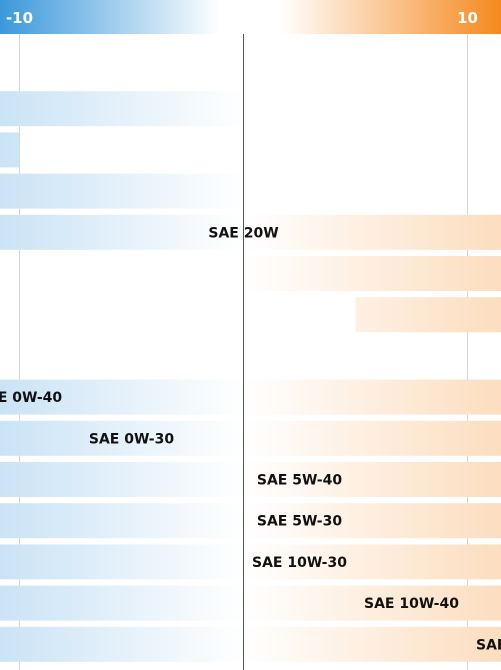 The width and height of the screenshot is (501, 670). Describe the element at coordinates (299, 522) in the screenshot. I see `bar-label: SAE 5W-30` at that location.